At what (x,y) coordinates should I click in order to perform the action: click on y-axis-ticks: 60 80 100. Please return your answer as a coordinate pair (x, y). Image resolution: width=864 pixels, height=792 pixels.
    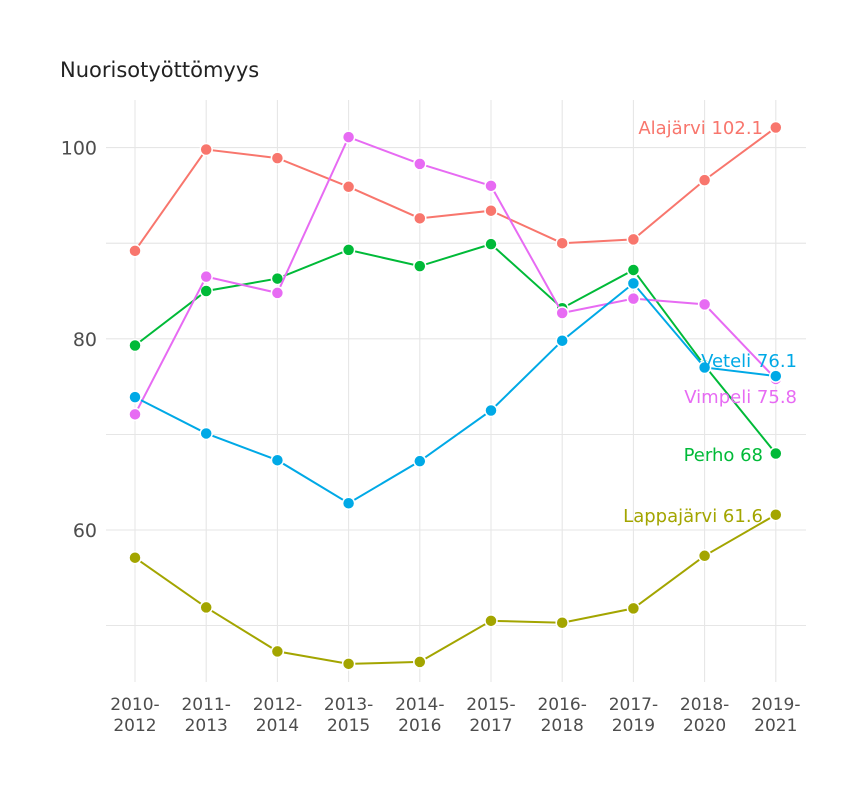
    Looking at the image, I should click on (79, 340).